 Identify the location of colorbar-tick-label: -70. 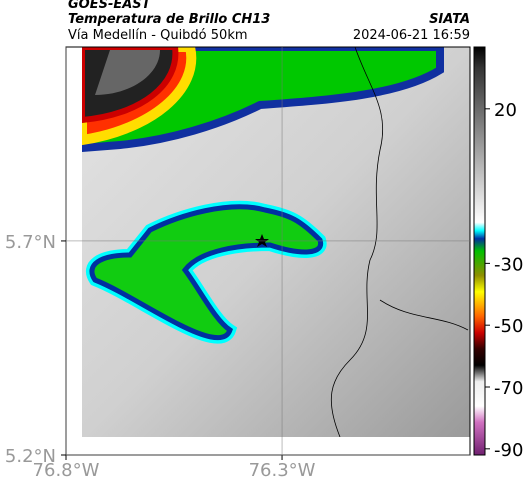
(508, 388).